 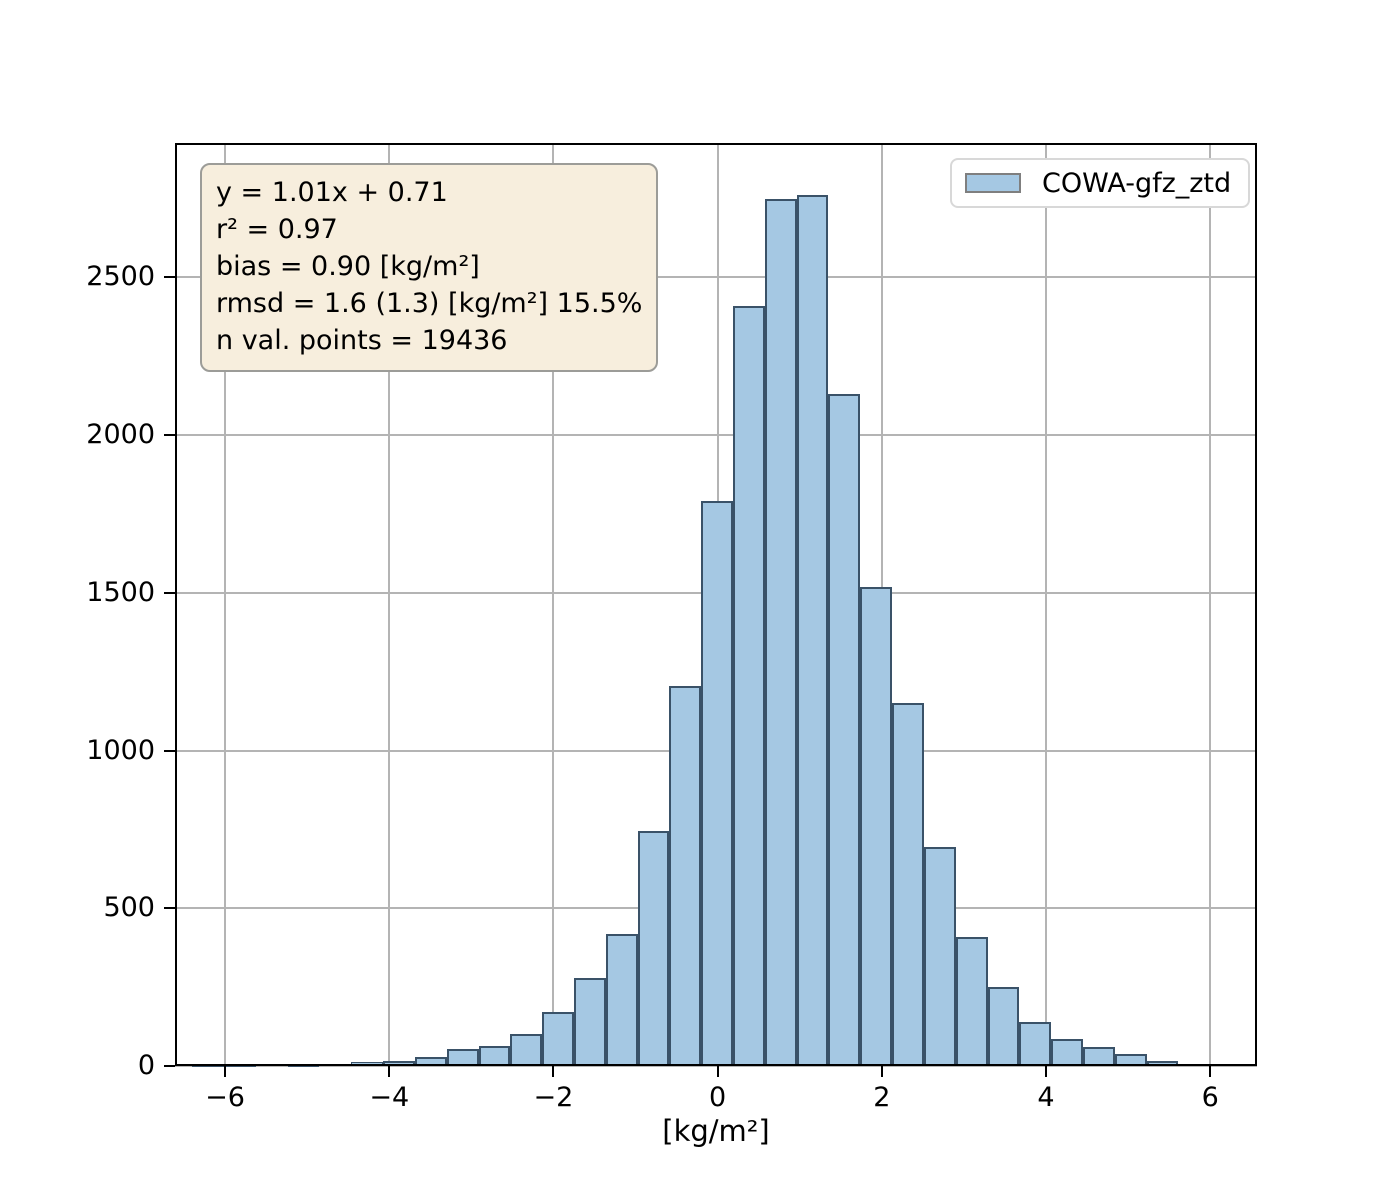 What do you see at coordinates (120, 750) in the screenshot?
I see `y-tick-label: 1000` at bounding box center [120, 750].